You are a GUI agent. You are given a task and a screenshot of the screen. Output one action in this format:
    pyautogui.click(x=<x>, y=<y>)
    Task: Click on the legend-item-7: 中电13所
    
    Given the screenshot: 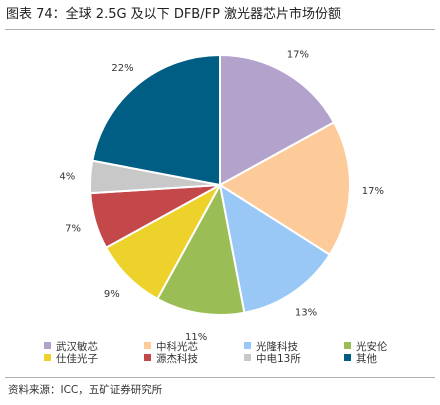 What is the action you would take?
    pyautogui.click(x=272, y=359)
    